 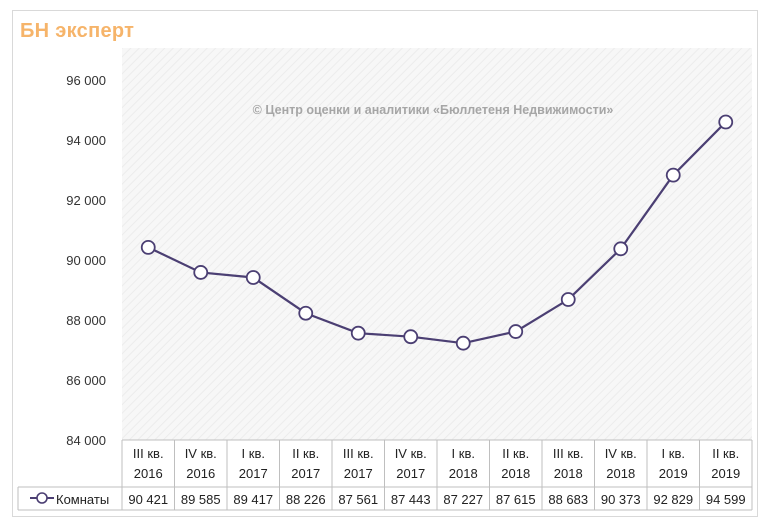 What do you see at coordinates (86, 140) in the screenshot?
I see `y-tick-label: 94 000` at bounding box center [86, 140].